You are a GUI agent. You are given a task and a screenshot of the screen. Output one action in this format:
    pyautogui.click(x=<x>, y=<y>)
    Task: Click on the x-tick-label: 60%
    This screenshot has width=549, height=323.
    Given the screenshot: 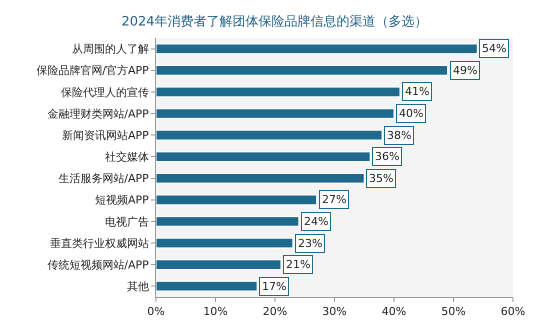 What is the action you would take?
    pyautogui.click(x=513, y=311)
    